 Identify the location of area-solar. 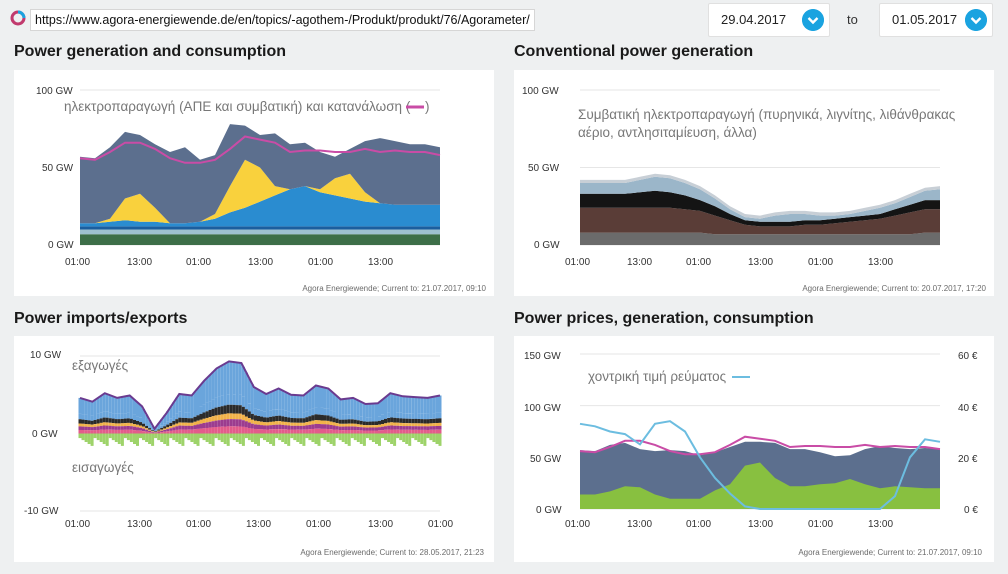
(260, 191).